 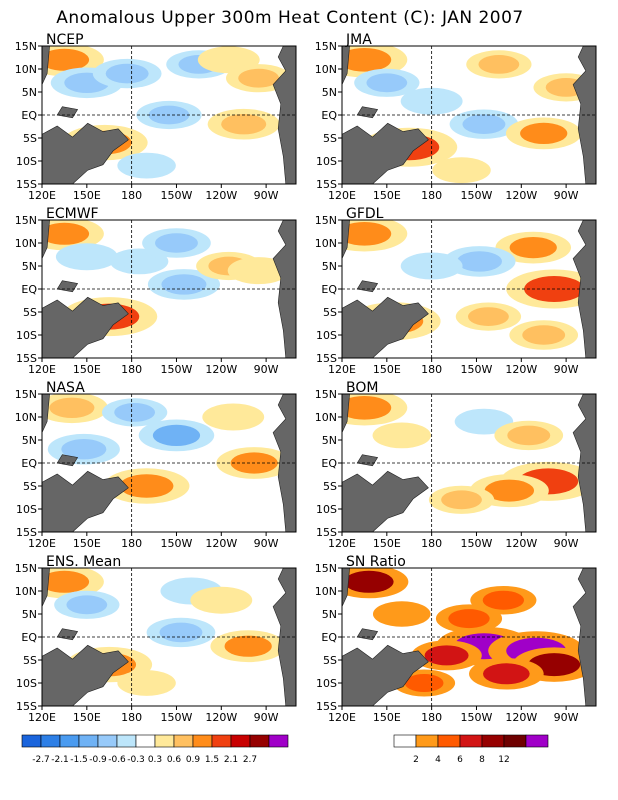 I want to click on colorbar-label: 1.5, so click(x=212, y=760).